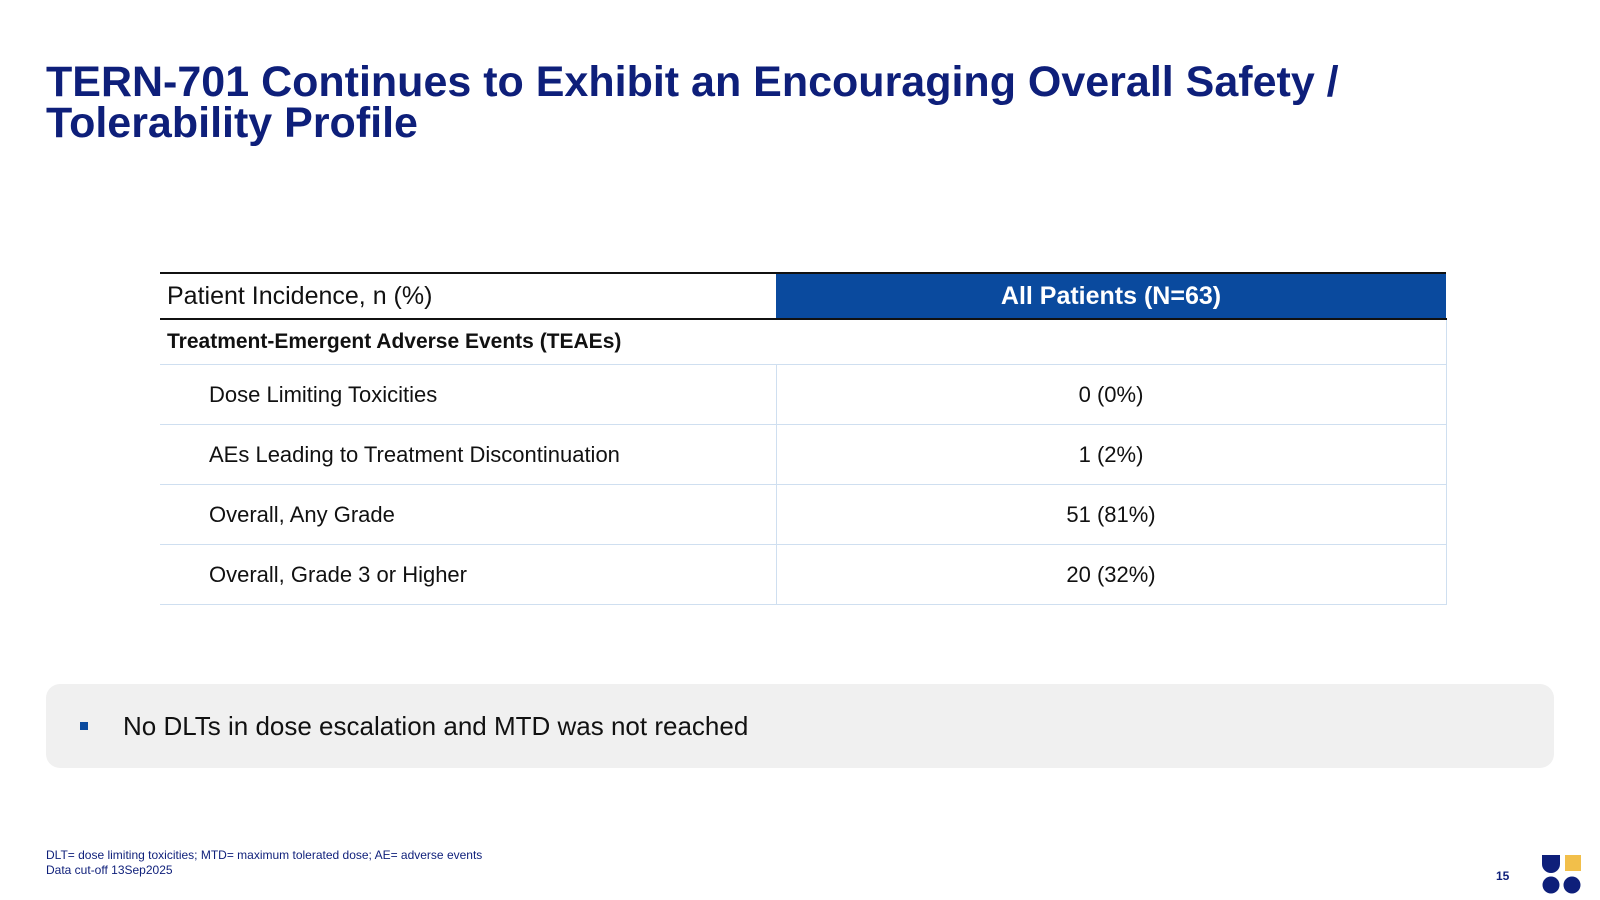 Image resolution: width=1600 pixels, height=900 pixels. Describe the element at coordinates (1561, 874) in the screenshot. I see `company-logo-icon` at that location.